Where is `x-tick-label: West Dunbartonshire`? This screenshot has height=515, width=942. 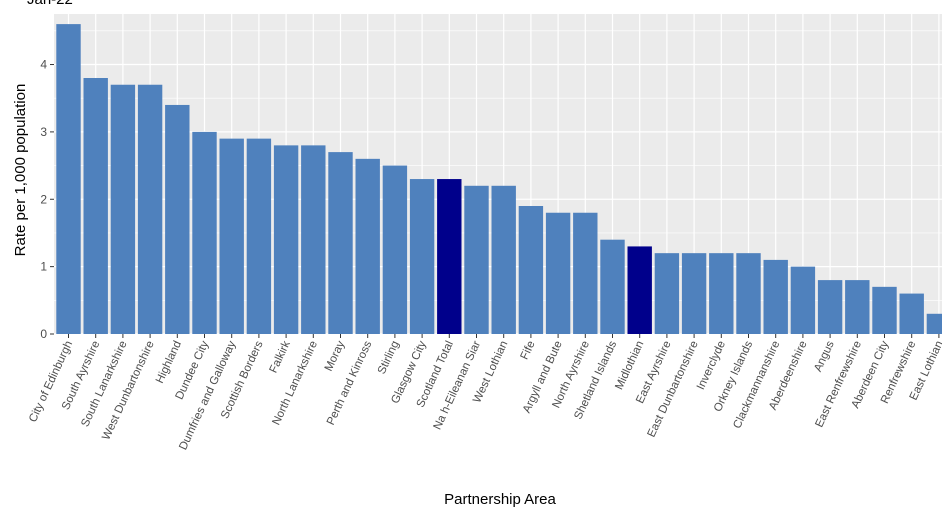 x-tick-label: West Dunbartonshire is located at coordinates (128, 390).